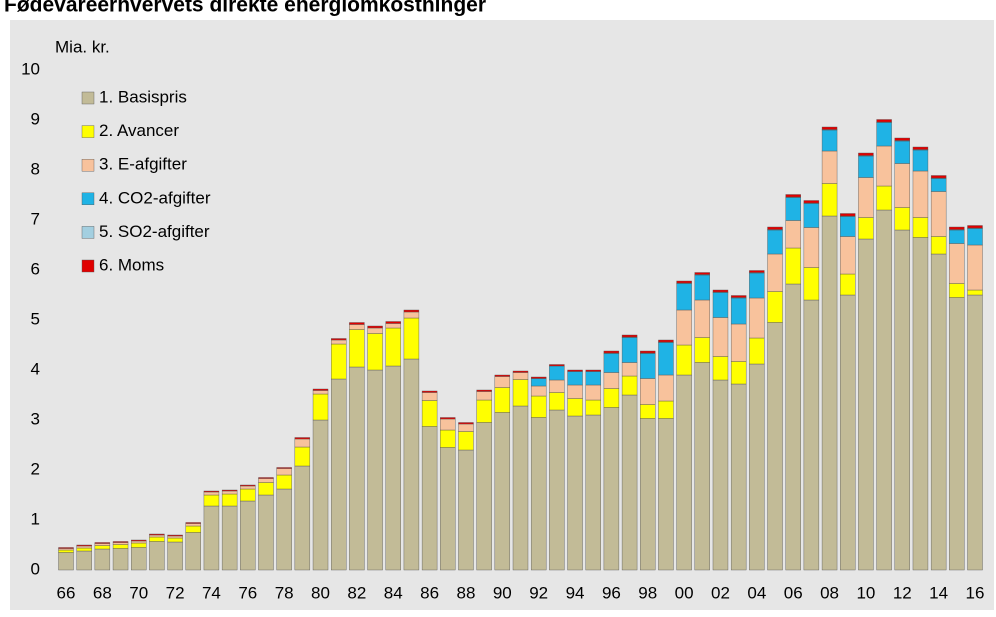 The height and width of the screenshot is (617, 996). What do you see at coordinates (35, 368) in the screenshot?
I see `y-tick-label: 4` at bounding box center [35, 368].